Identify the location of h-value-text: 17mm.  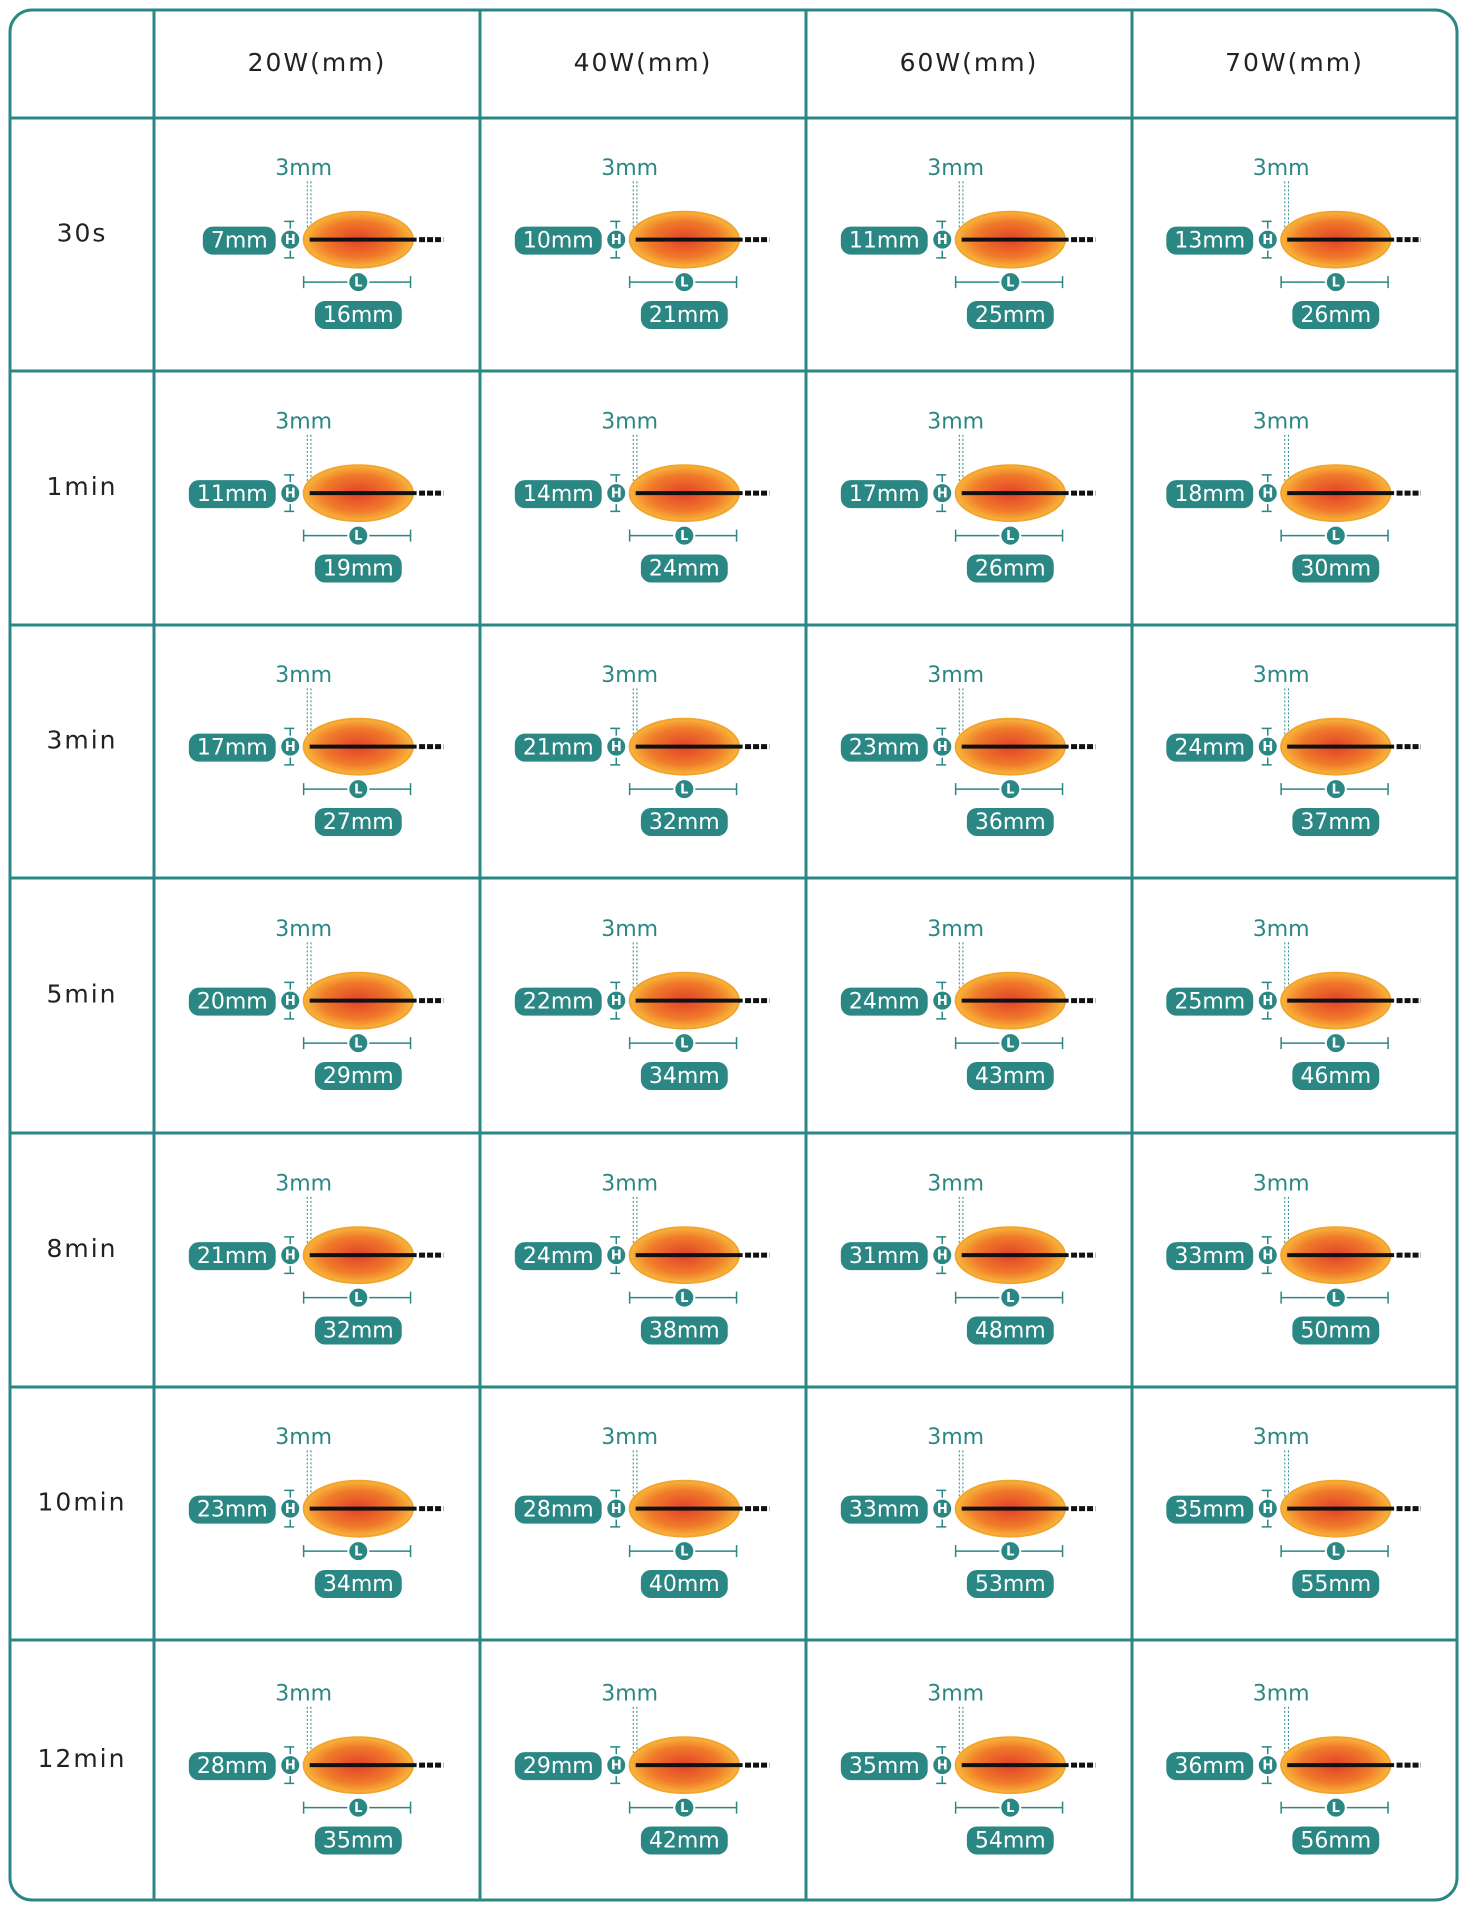
(884, 494).